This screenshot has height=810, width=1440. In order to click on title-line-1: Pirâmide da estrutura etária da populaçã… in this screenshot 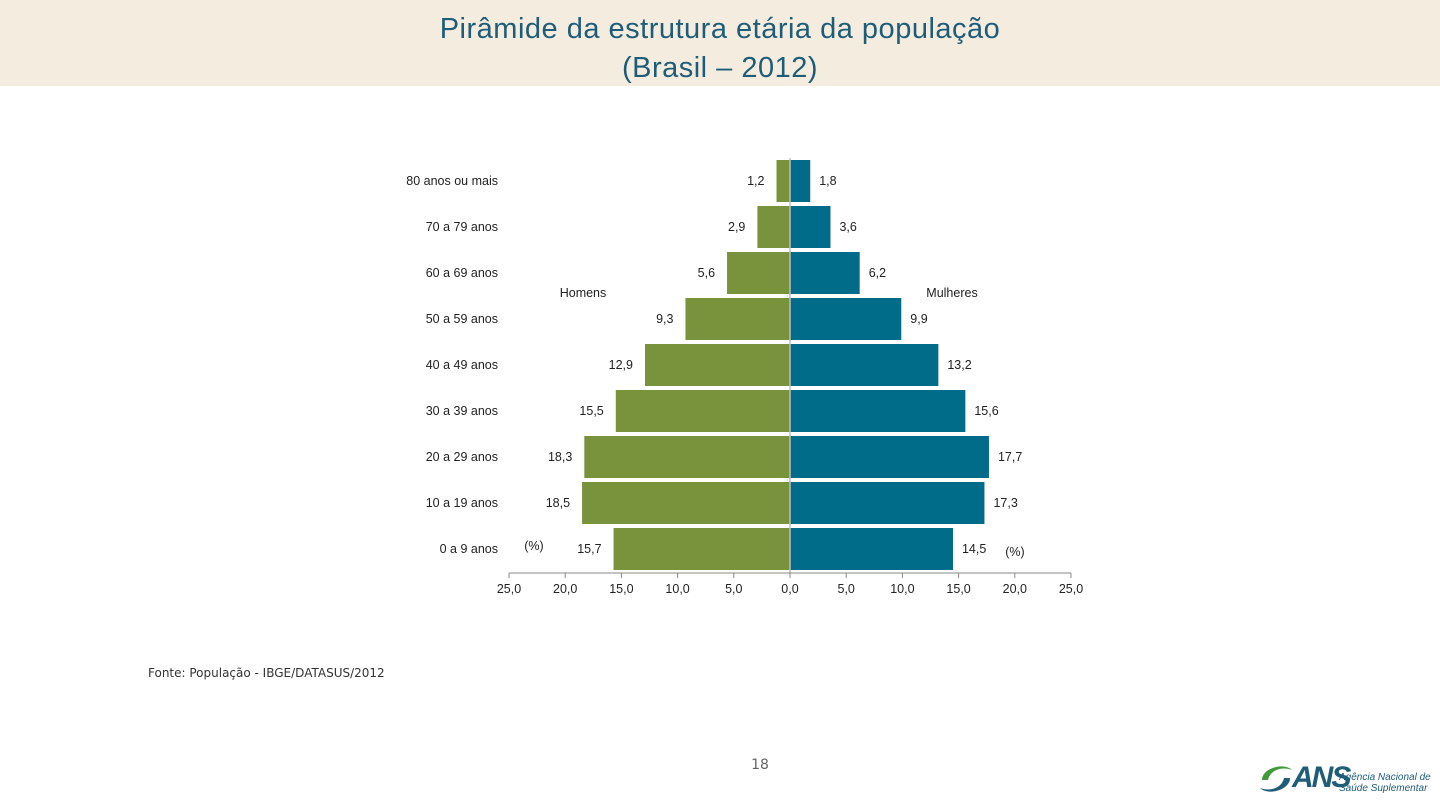, I will do `click(720, 29)`.